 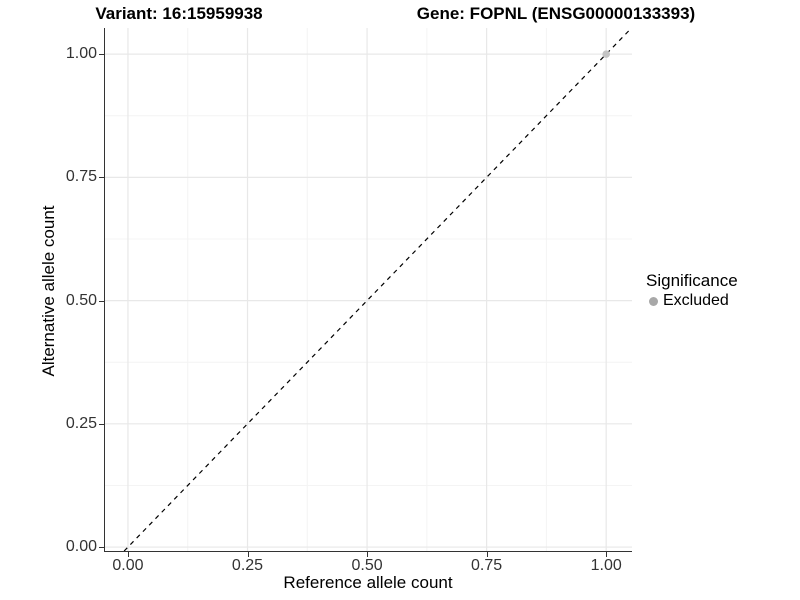 What do you see at coordinates (81, 547) in the screenshot?
I see `y-tick-label: 0.00` at bounding box center [81, 547].